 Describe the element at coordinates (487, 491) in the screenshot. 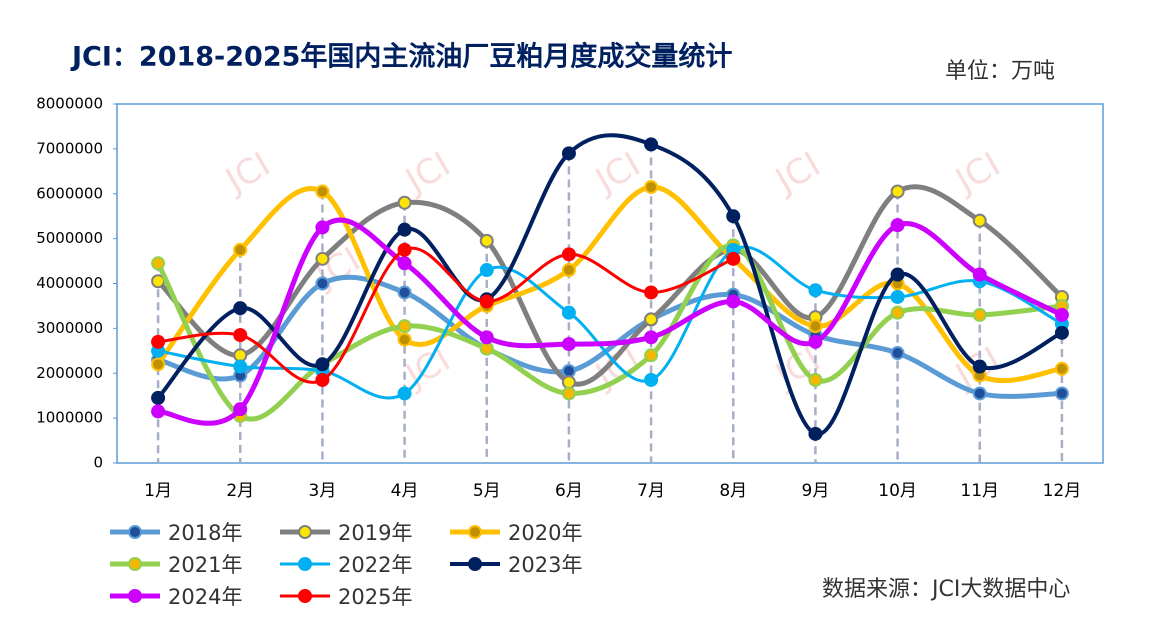

I see `x-tick-label: 5月` at that location.